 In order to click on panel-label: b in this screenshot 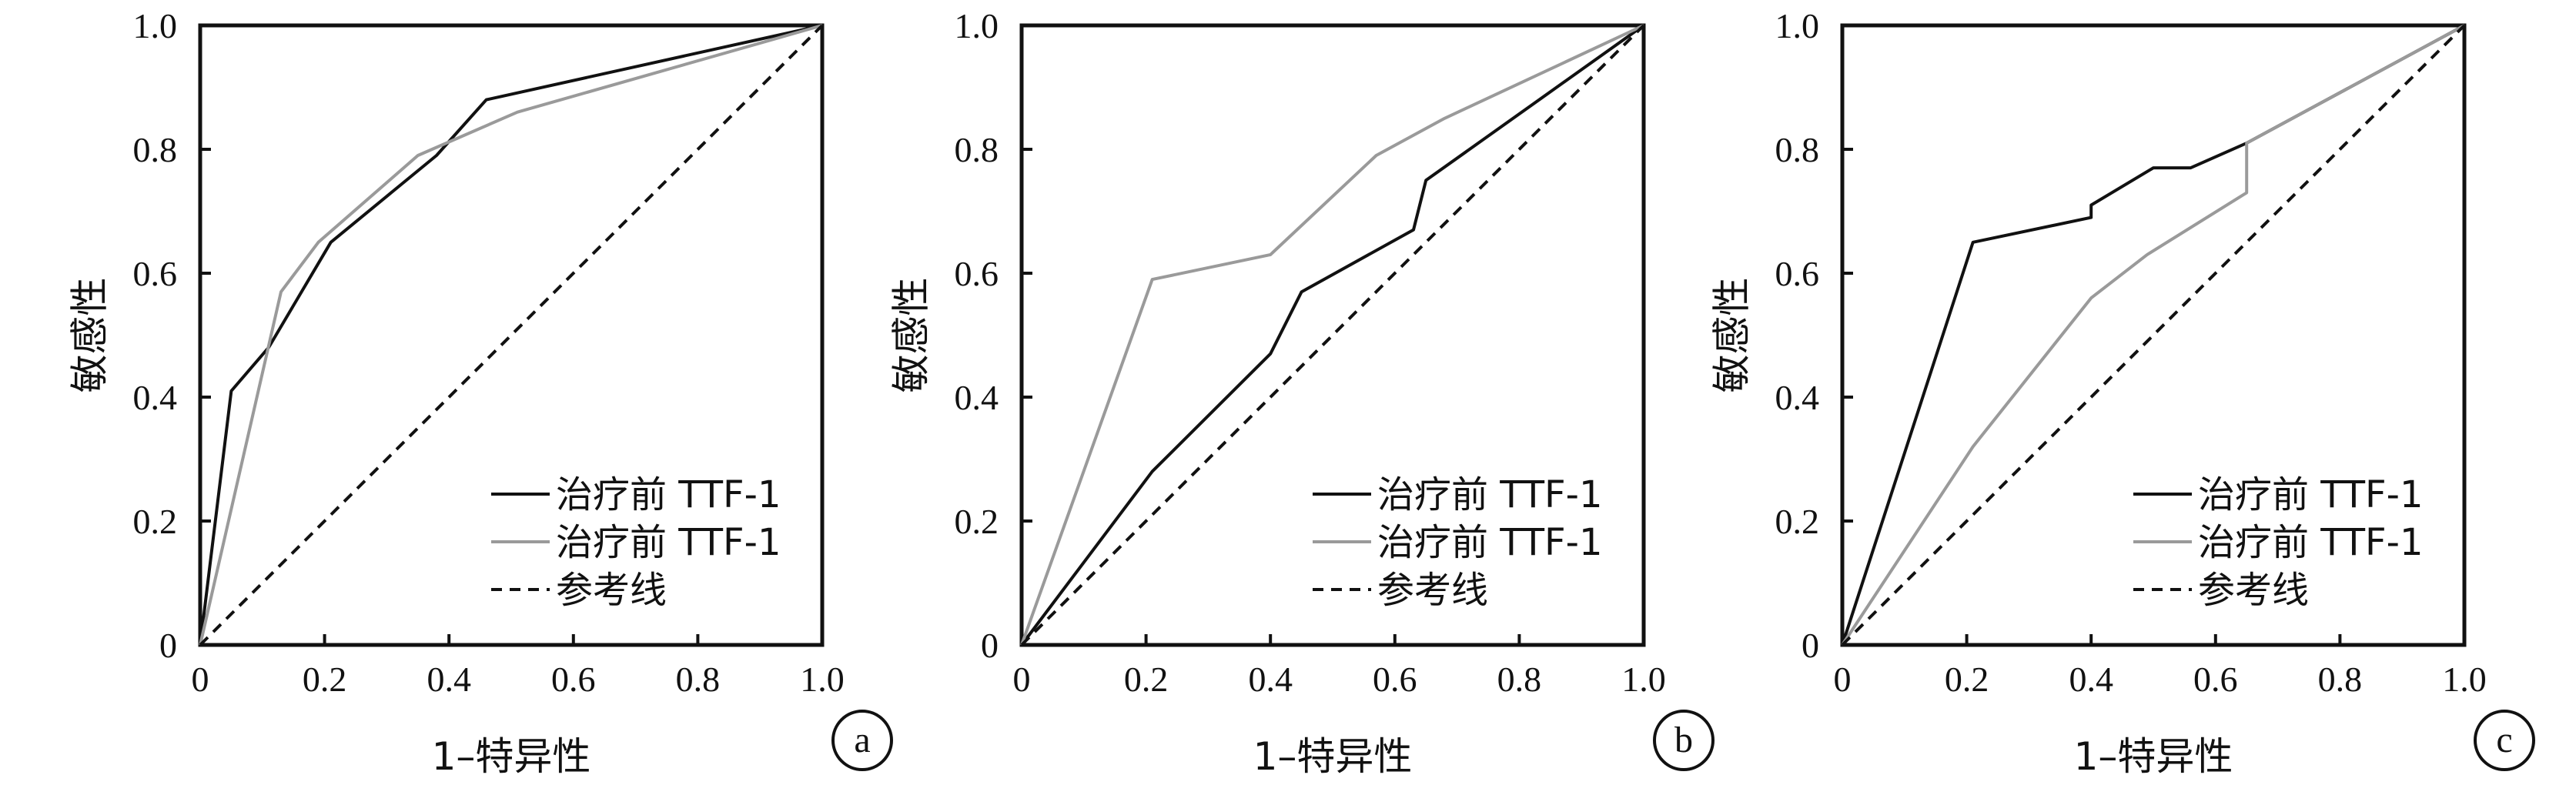, I will do `click(1684, 740)`.